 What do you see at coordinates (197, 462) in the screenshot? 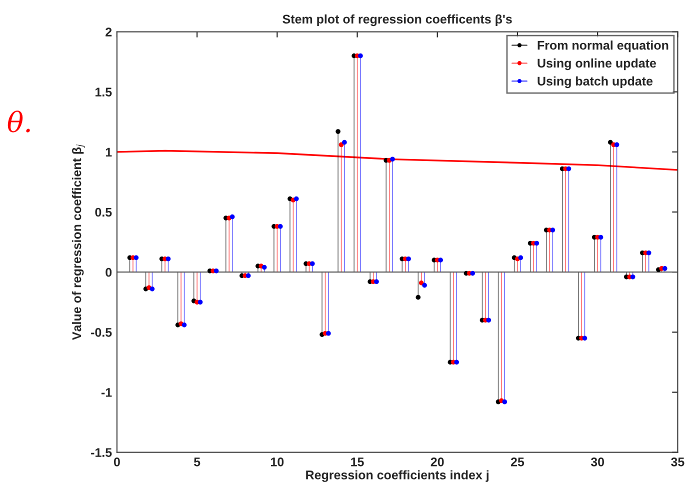
I see `x-tick-label: 5` at bounding box center [197, 462].